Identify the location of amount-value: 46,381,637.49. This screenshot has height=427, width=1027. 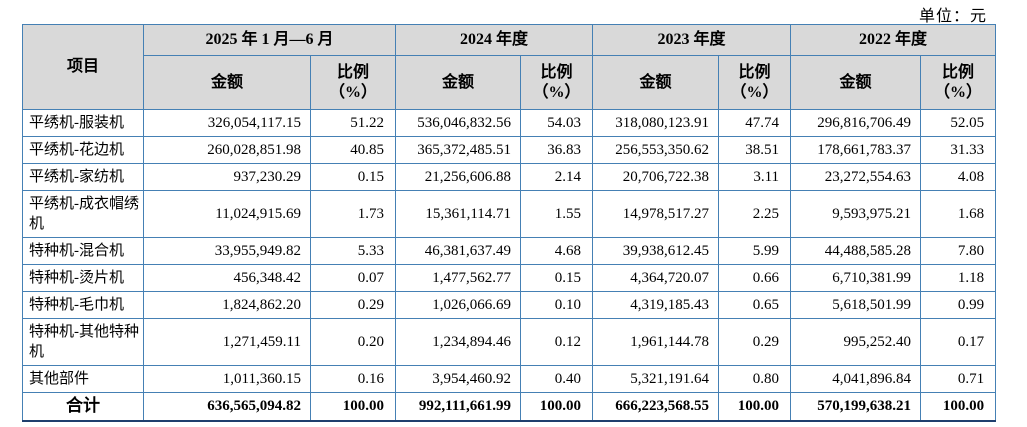
(458, 251).